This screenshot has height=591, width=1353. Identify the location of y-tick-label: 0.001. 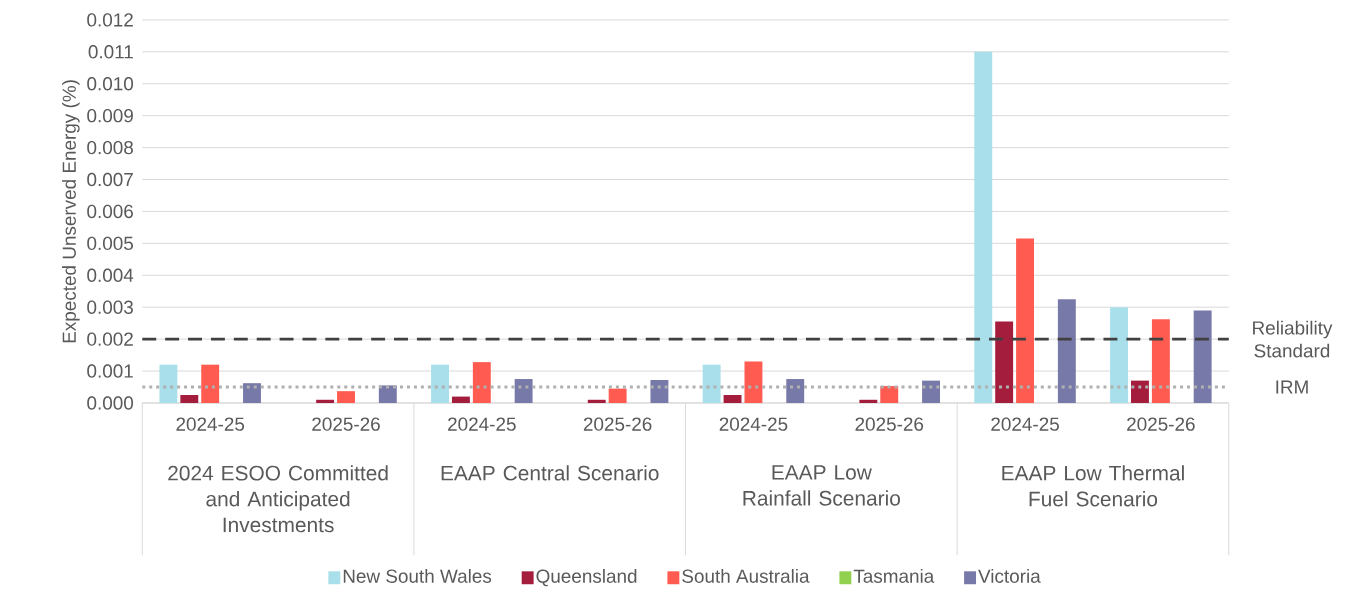
(110, 371).